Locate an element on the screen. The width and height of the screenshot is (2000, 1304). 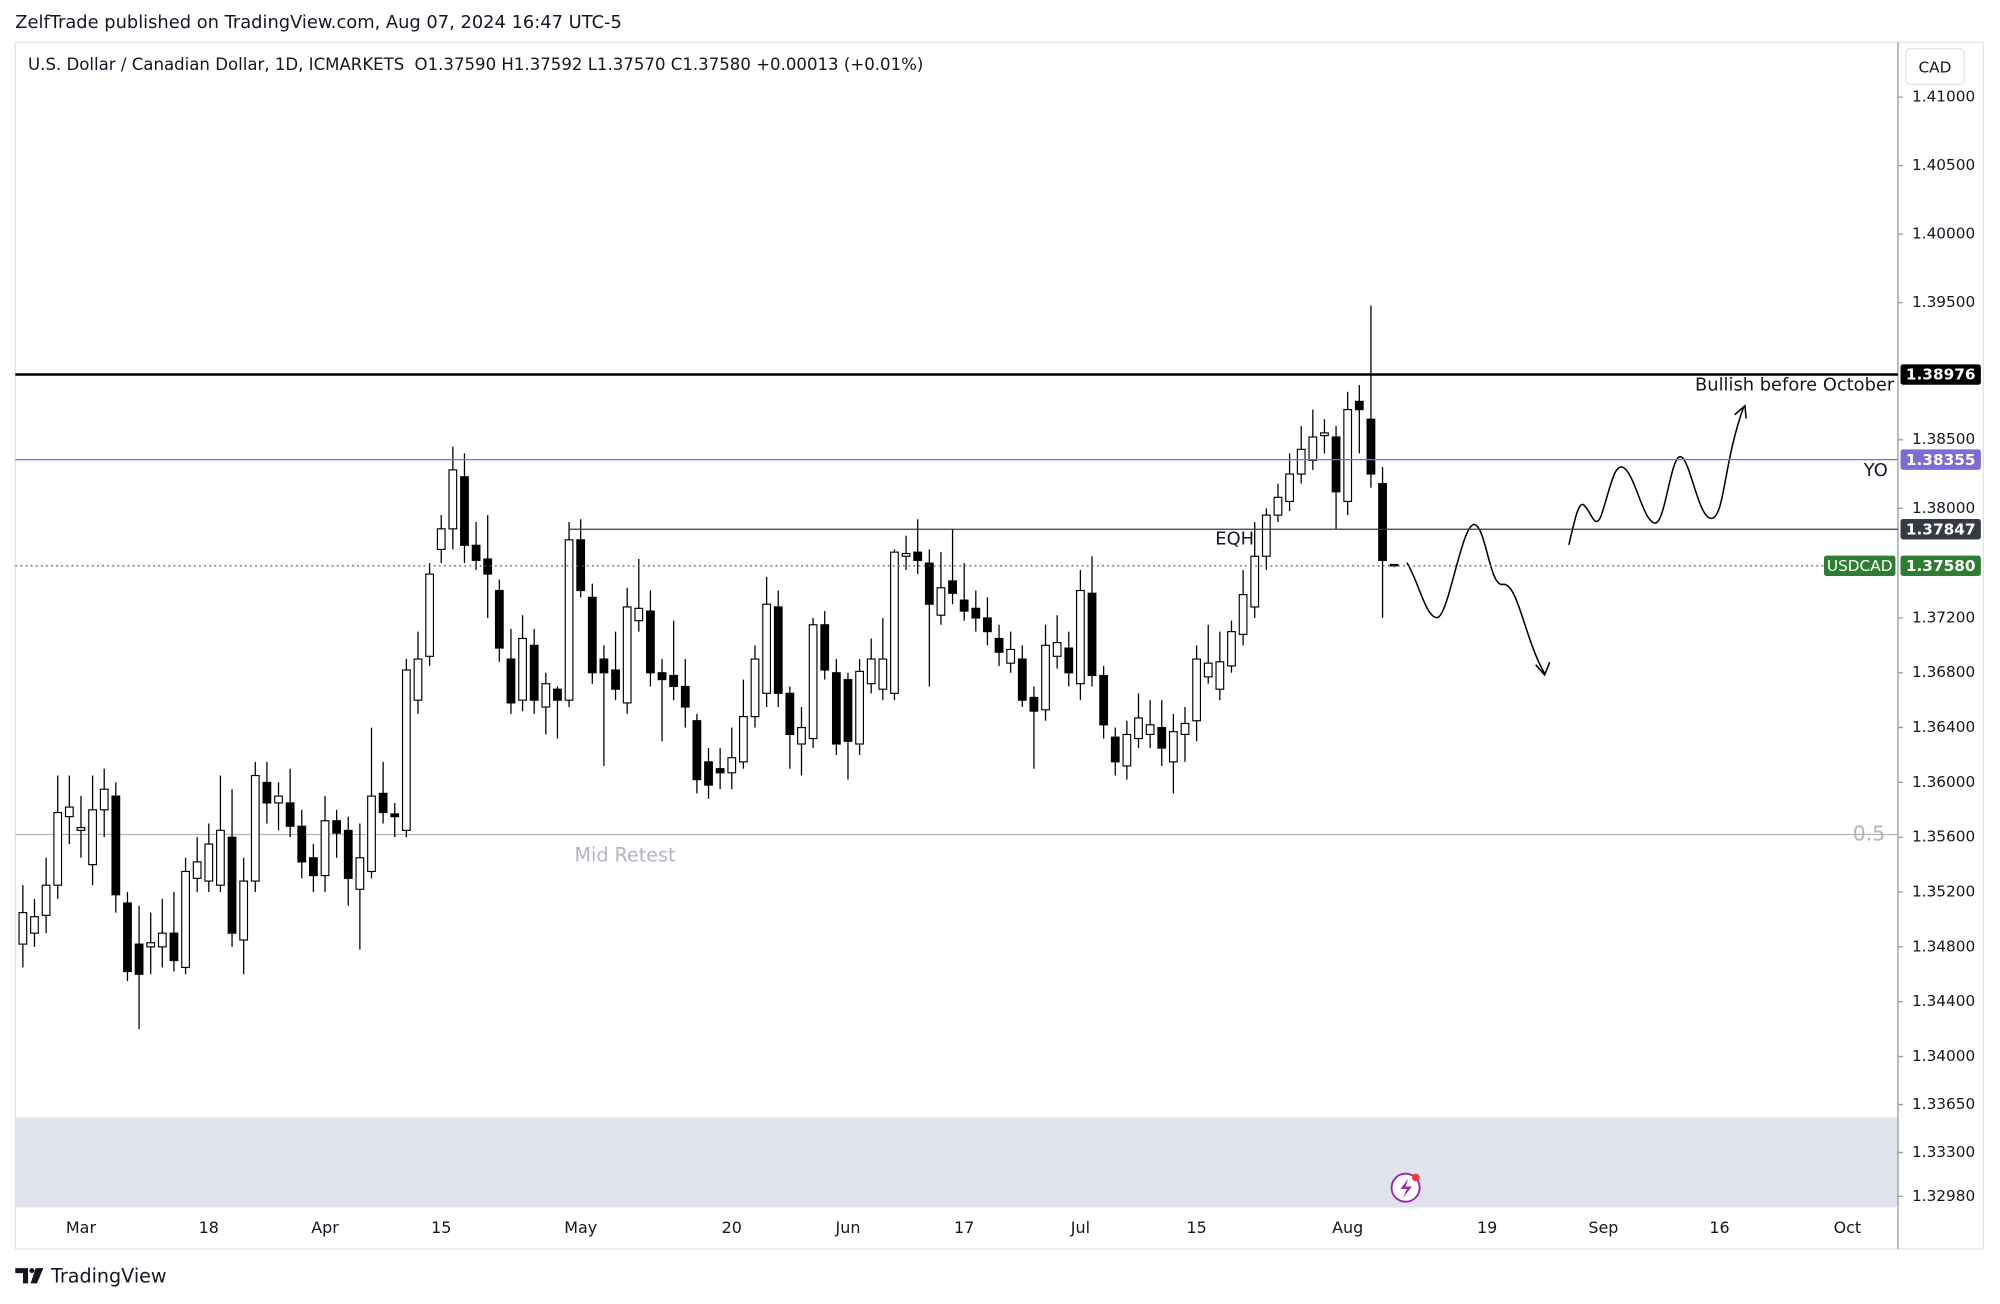
y-tick-label: 1.39500 is located at coordinates (1943, 302).